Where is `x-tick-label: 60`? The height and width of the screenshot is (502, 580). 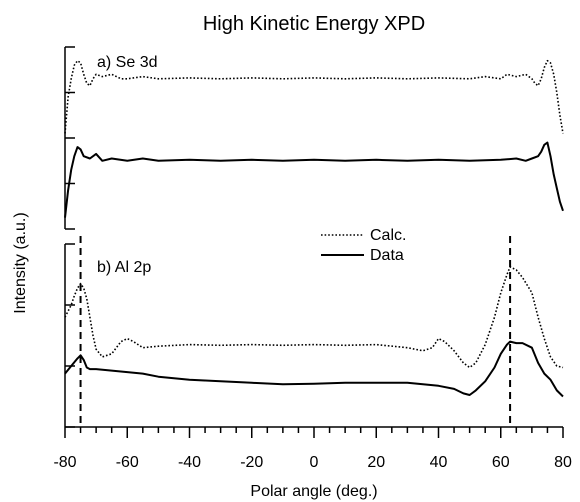 x-tick-label: 60 is located at coordinates (501, 462).